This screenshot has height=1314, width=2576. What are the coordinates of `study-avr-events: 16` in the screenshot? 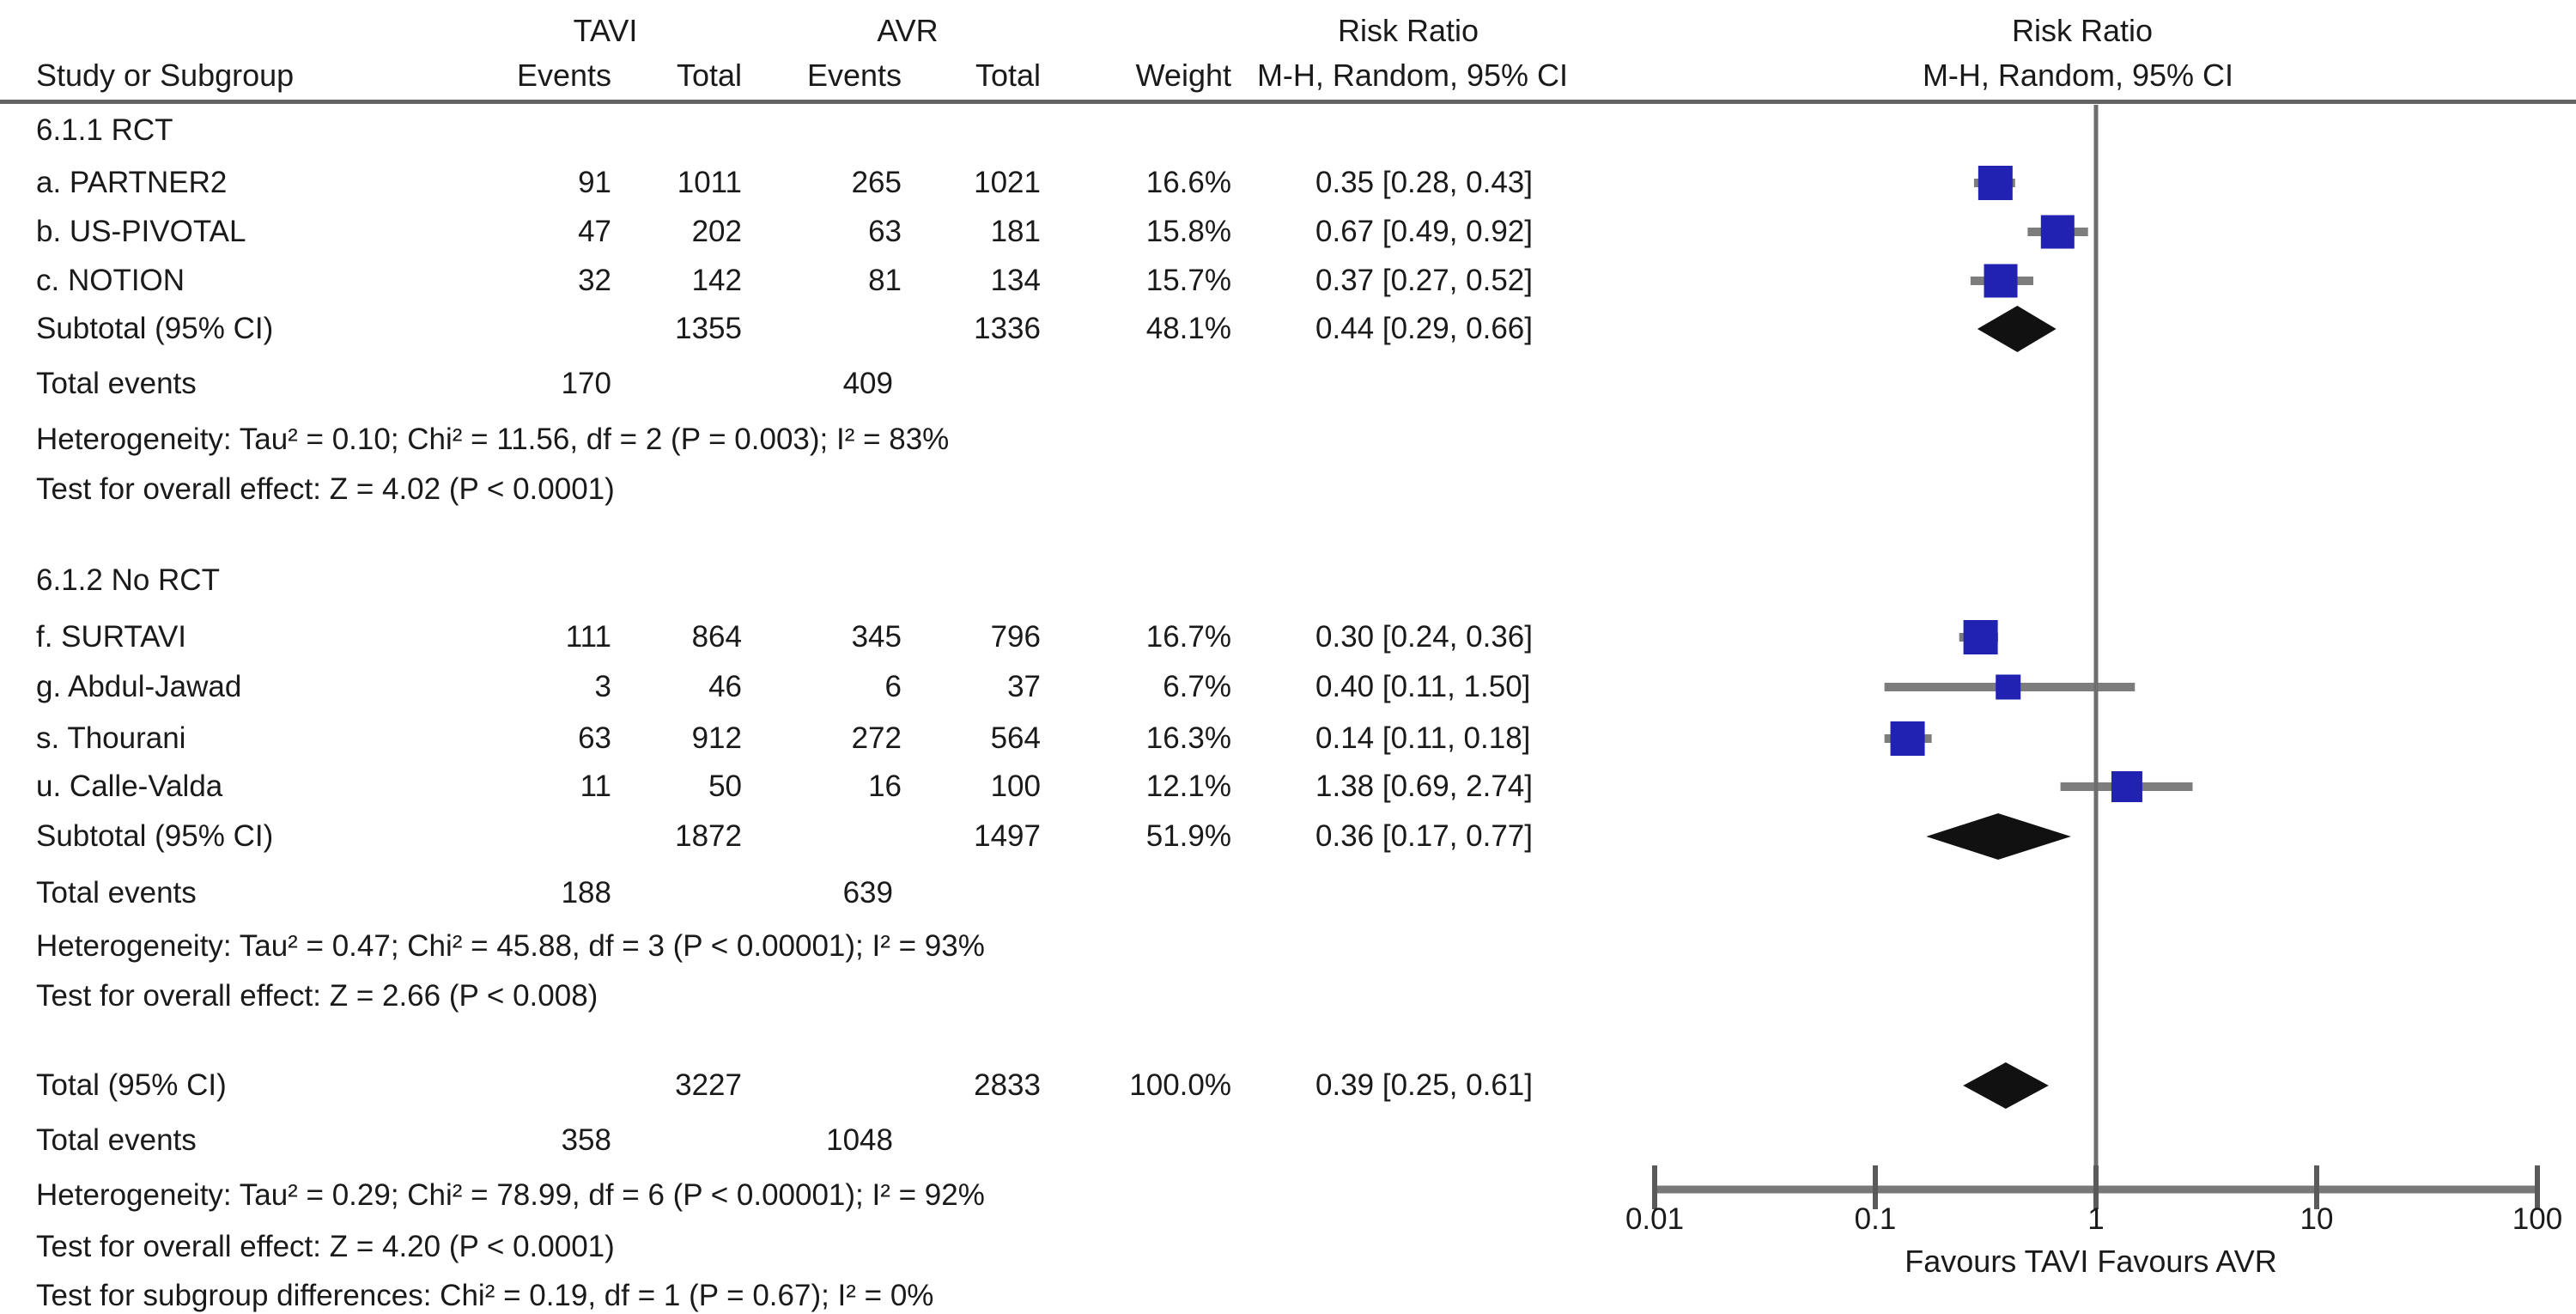 It's located at (885, 786).